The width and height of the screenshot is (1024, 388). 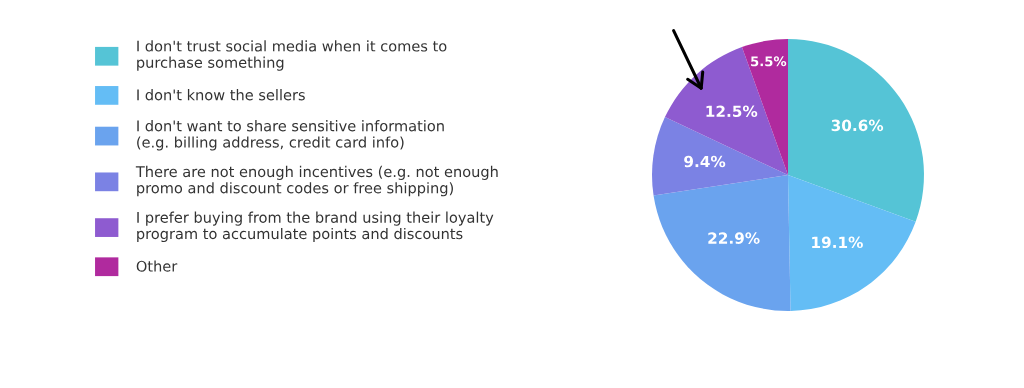 What do you see at coordinates (837, 242) in the screenshot?
I see `data-label: 19.1%` at bounding box center [837, 242].